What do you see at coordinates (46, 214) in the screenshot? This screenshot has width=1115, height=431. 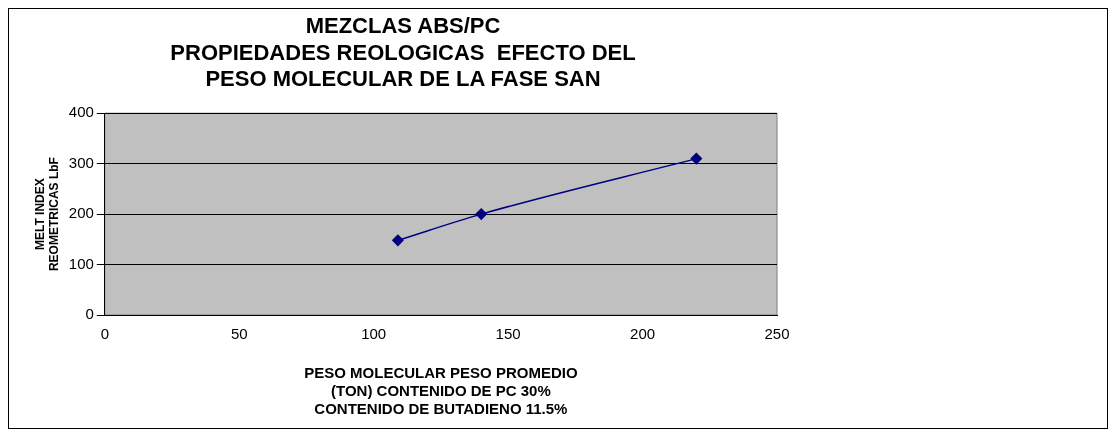 I see `y-axis-title: MELT INDEX REOMETRICAS LbF` at bounding box center [46, 214].